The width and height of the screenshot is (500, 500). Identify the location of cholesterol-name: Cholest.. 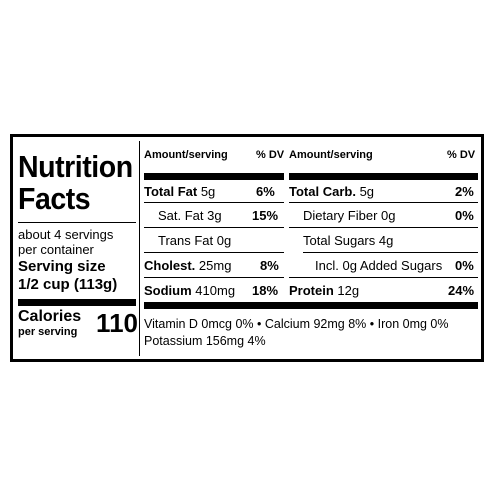
(170, 265).